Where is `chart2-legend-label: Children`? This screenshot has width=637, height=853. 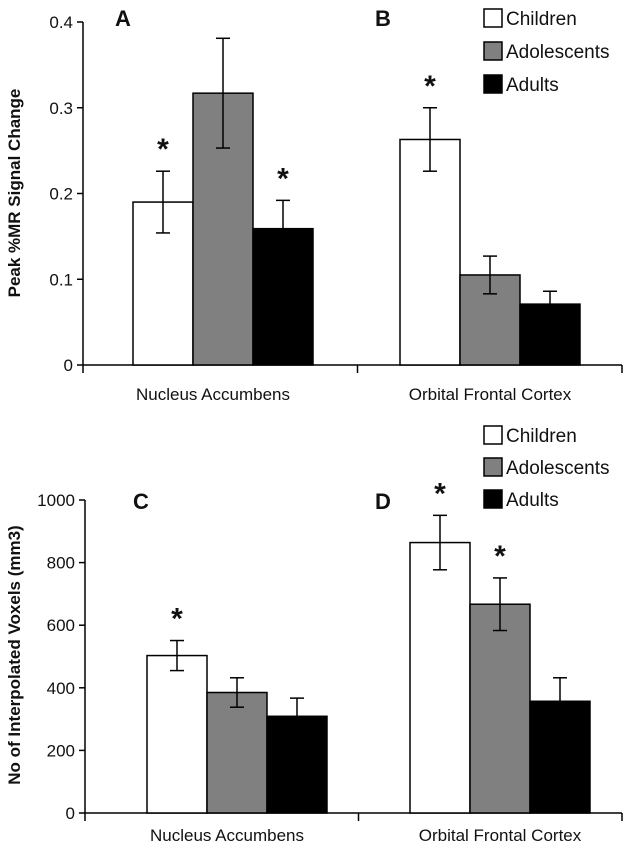 chart2-legend-label: Children is located at coordinates (541, 436).